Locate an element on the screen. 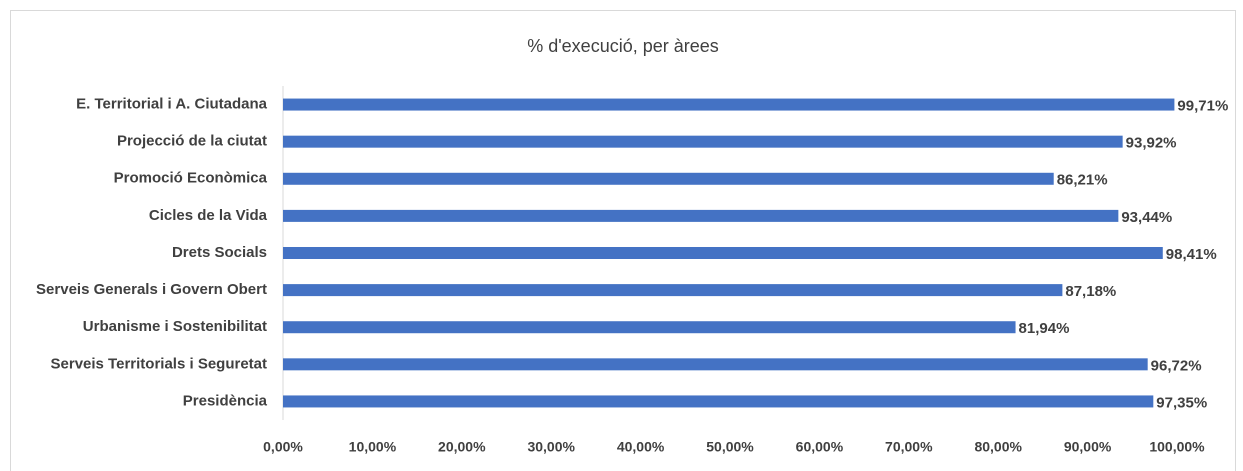 The height and width of the screenshot is (471, 1243). x-tick-label: 90,00% is located at coordinates (1088, 447).